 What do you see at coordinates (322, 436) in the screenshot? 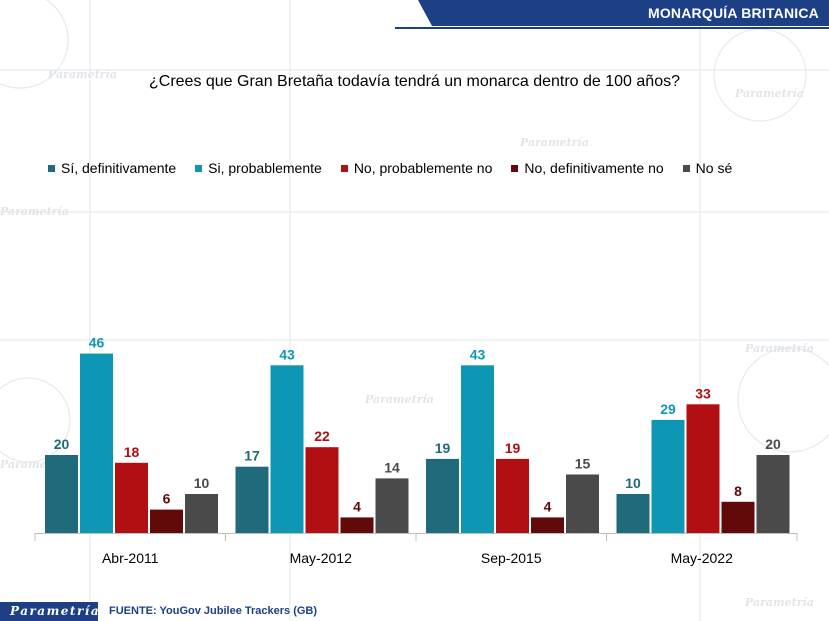
I see `data-label: 22` at bounding box center [322, 436].